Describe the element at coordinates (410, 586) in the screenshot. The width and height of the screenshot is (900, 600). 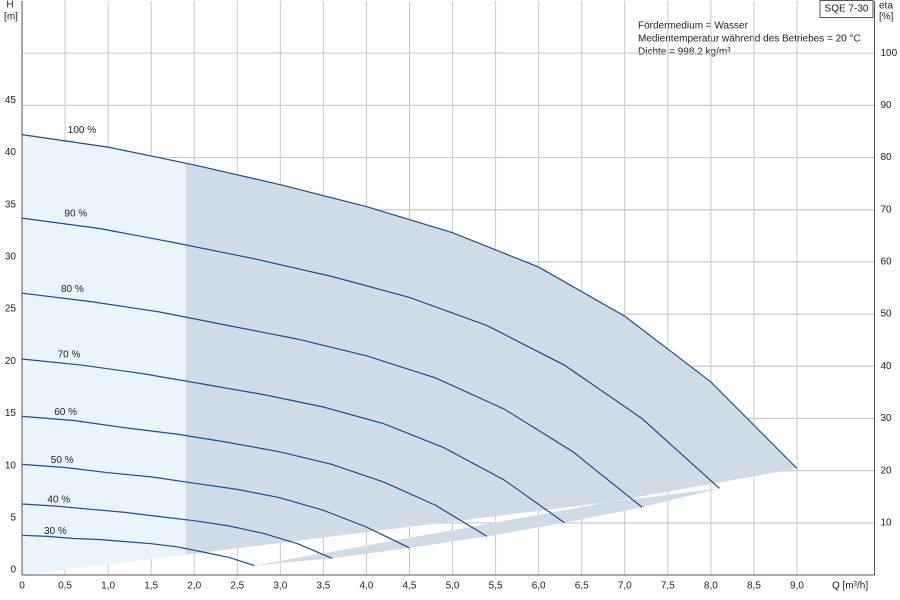
I see `x-tick-label: 4,5` at that location.